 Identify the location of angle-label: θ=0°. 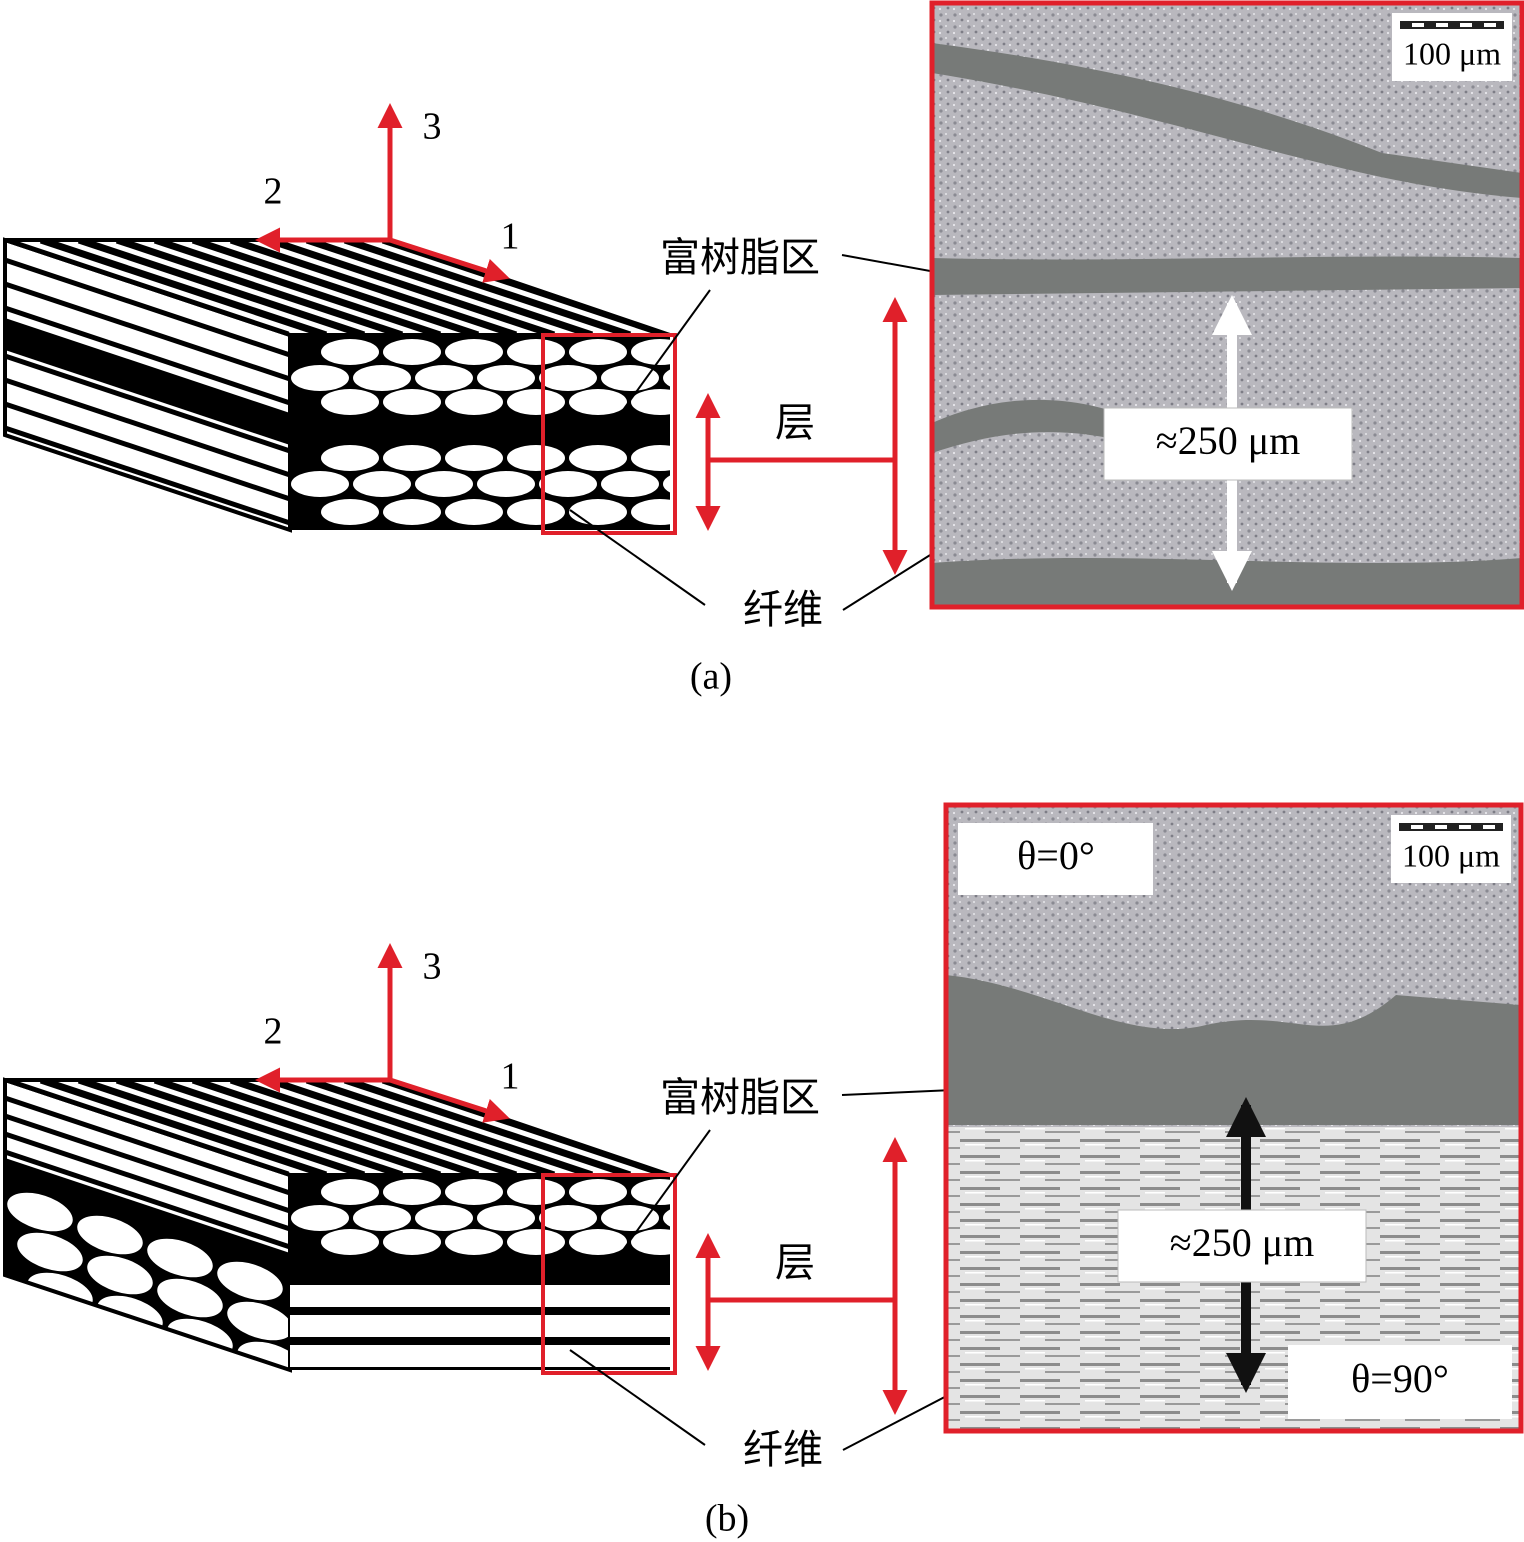
(1056, 855).